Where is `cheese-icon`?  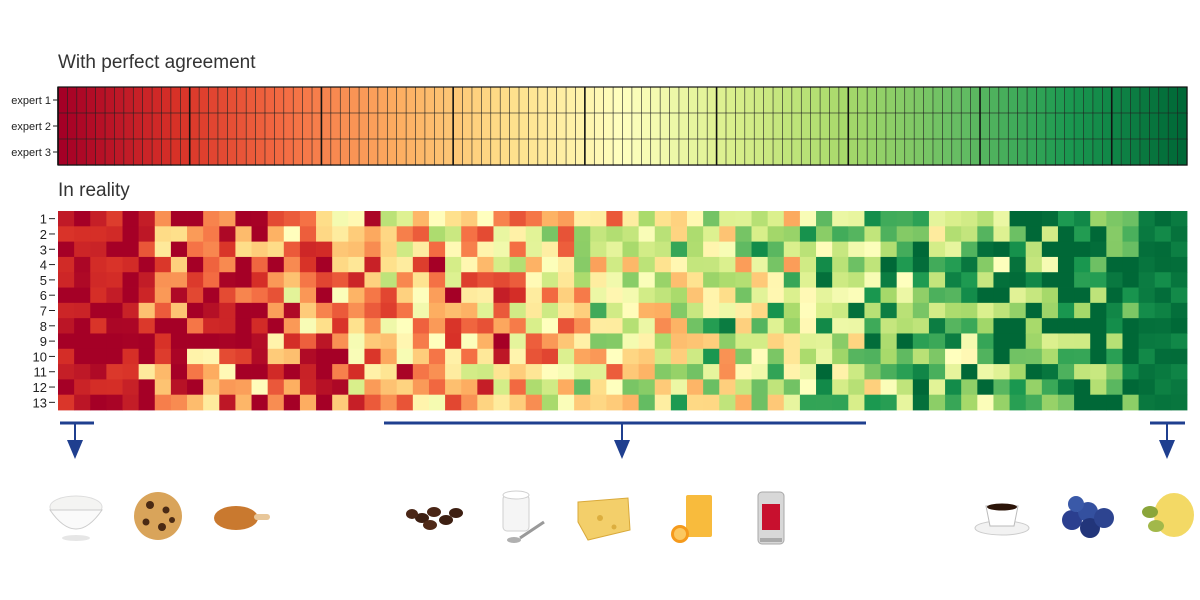
cheese-icon is located at coordinates (604, 519).